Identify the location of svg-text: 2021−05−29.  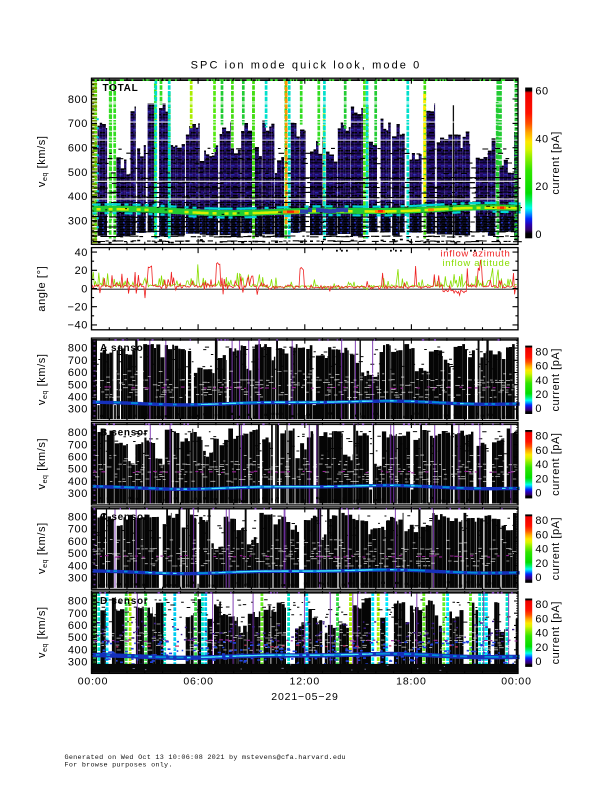
(304, 697).